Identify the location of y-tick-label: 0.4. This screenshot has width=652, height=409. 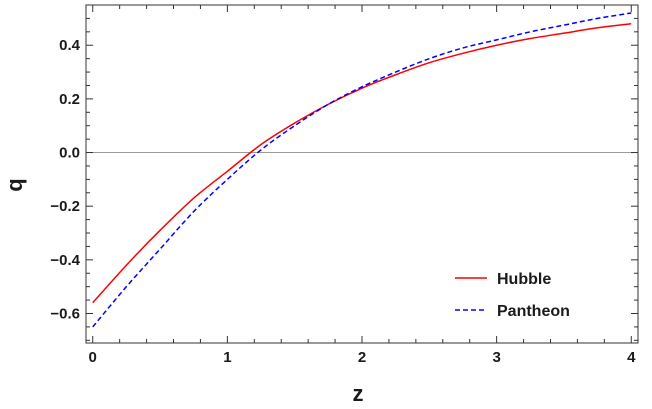
(70, 45).